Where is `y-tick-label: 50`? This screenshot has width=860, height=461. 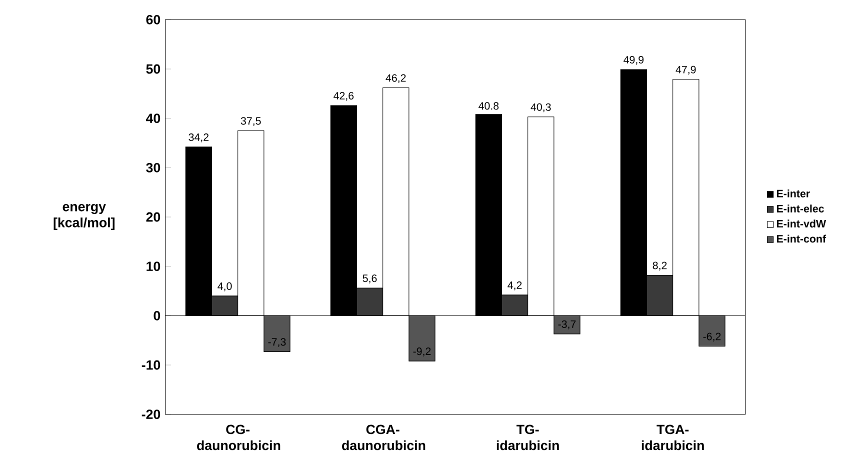
y-tick-label: 50 is located at coordinates (153, 69).